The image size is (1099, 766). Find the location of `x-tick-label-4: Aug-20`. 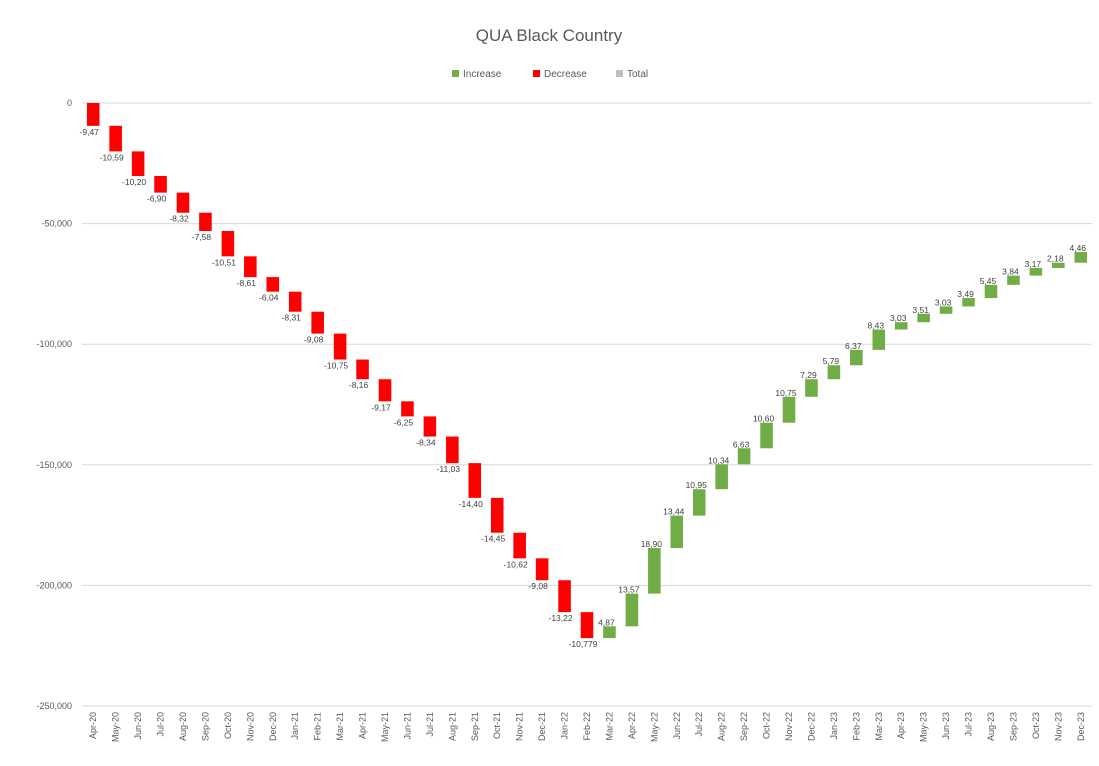

x-tick-label-4: Aug-20 is located at coordinates (183, 726).